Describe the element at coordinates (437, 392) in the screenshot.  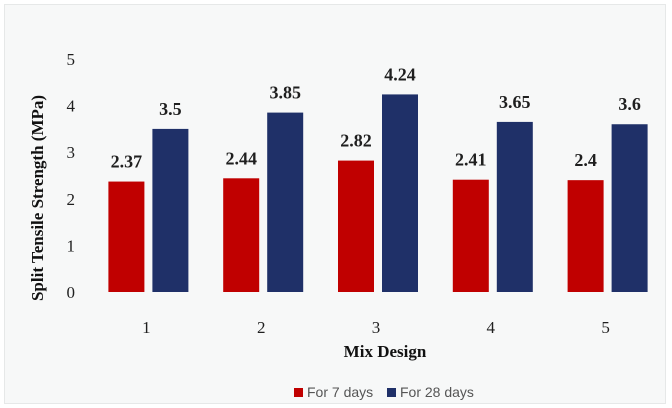
I see `legend-label-28-days: For 28 days` at that location.